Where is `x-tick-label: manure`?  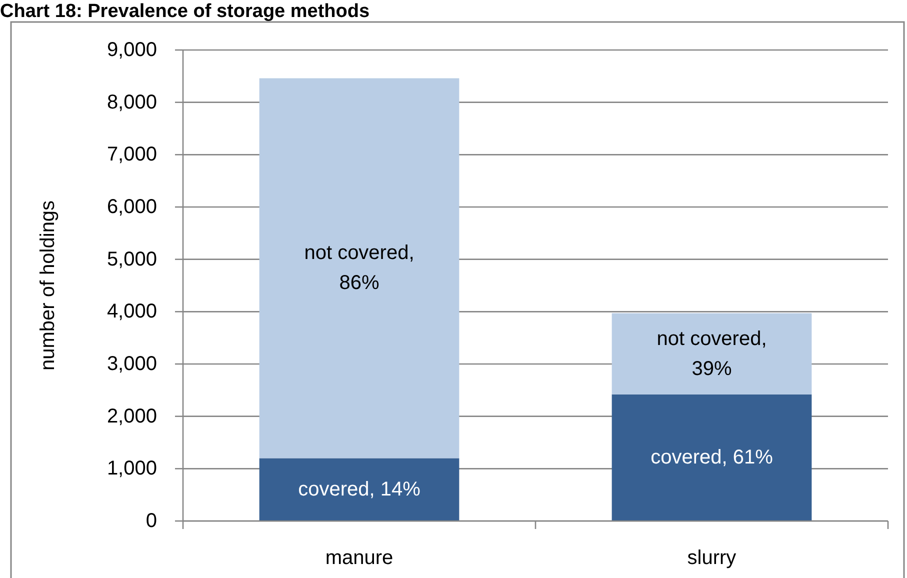 x-tick-label: manure is located at coordinates (359, 558).